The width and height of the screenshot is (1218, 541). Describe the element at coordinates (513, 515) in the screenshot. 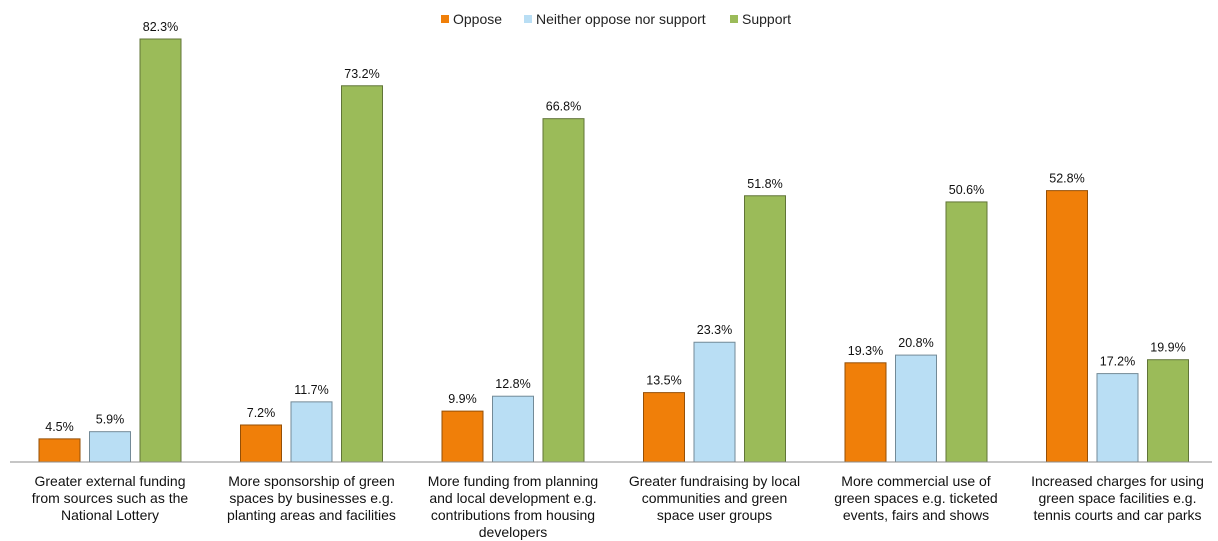

I see `category-label-line: contributions from housing` at that location.